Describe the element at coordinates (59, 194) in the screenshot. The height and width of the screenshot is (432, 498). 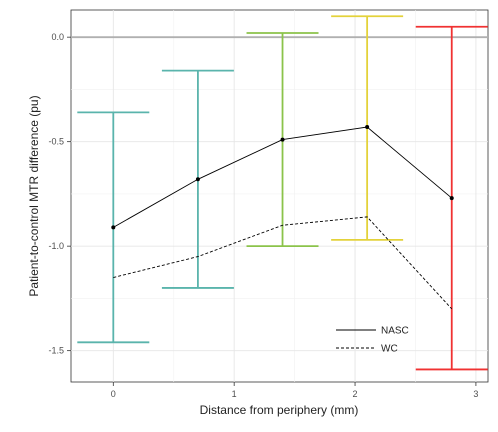
I see `y-axis-ticks: 0.0 -0.5 -1.0 -1.5` at that location.